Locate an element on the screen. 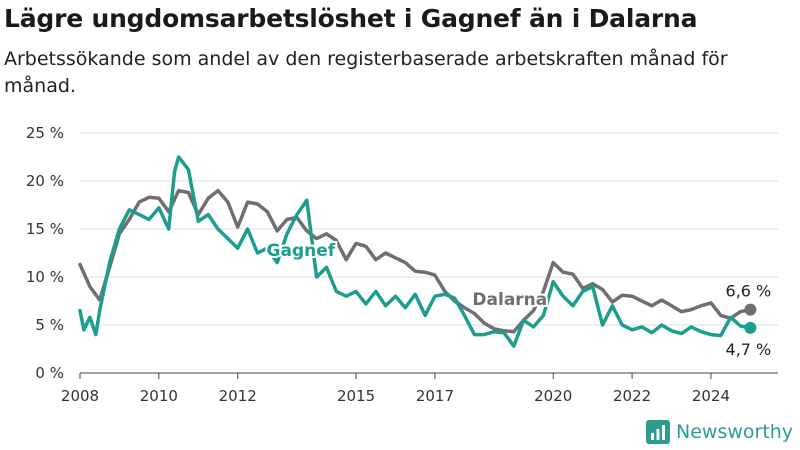  newsworthy-logo-icon is located at coordinates (658, 432).